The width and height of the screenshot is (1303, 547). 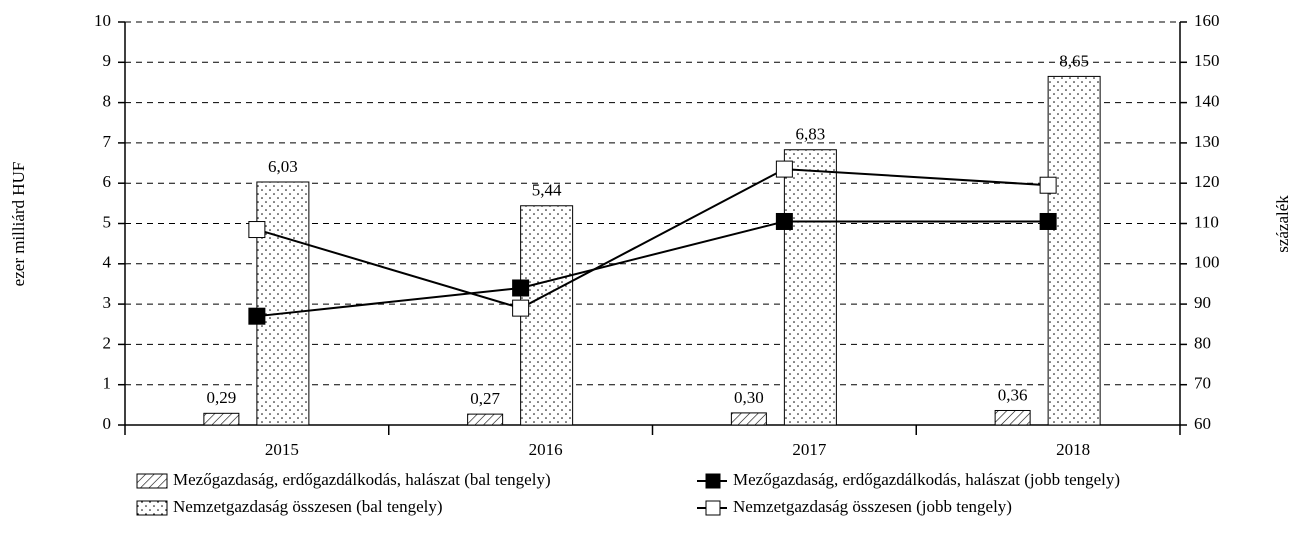 I want to click on value-label: 0,29, so click(x=222, y=397).